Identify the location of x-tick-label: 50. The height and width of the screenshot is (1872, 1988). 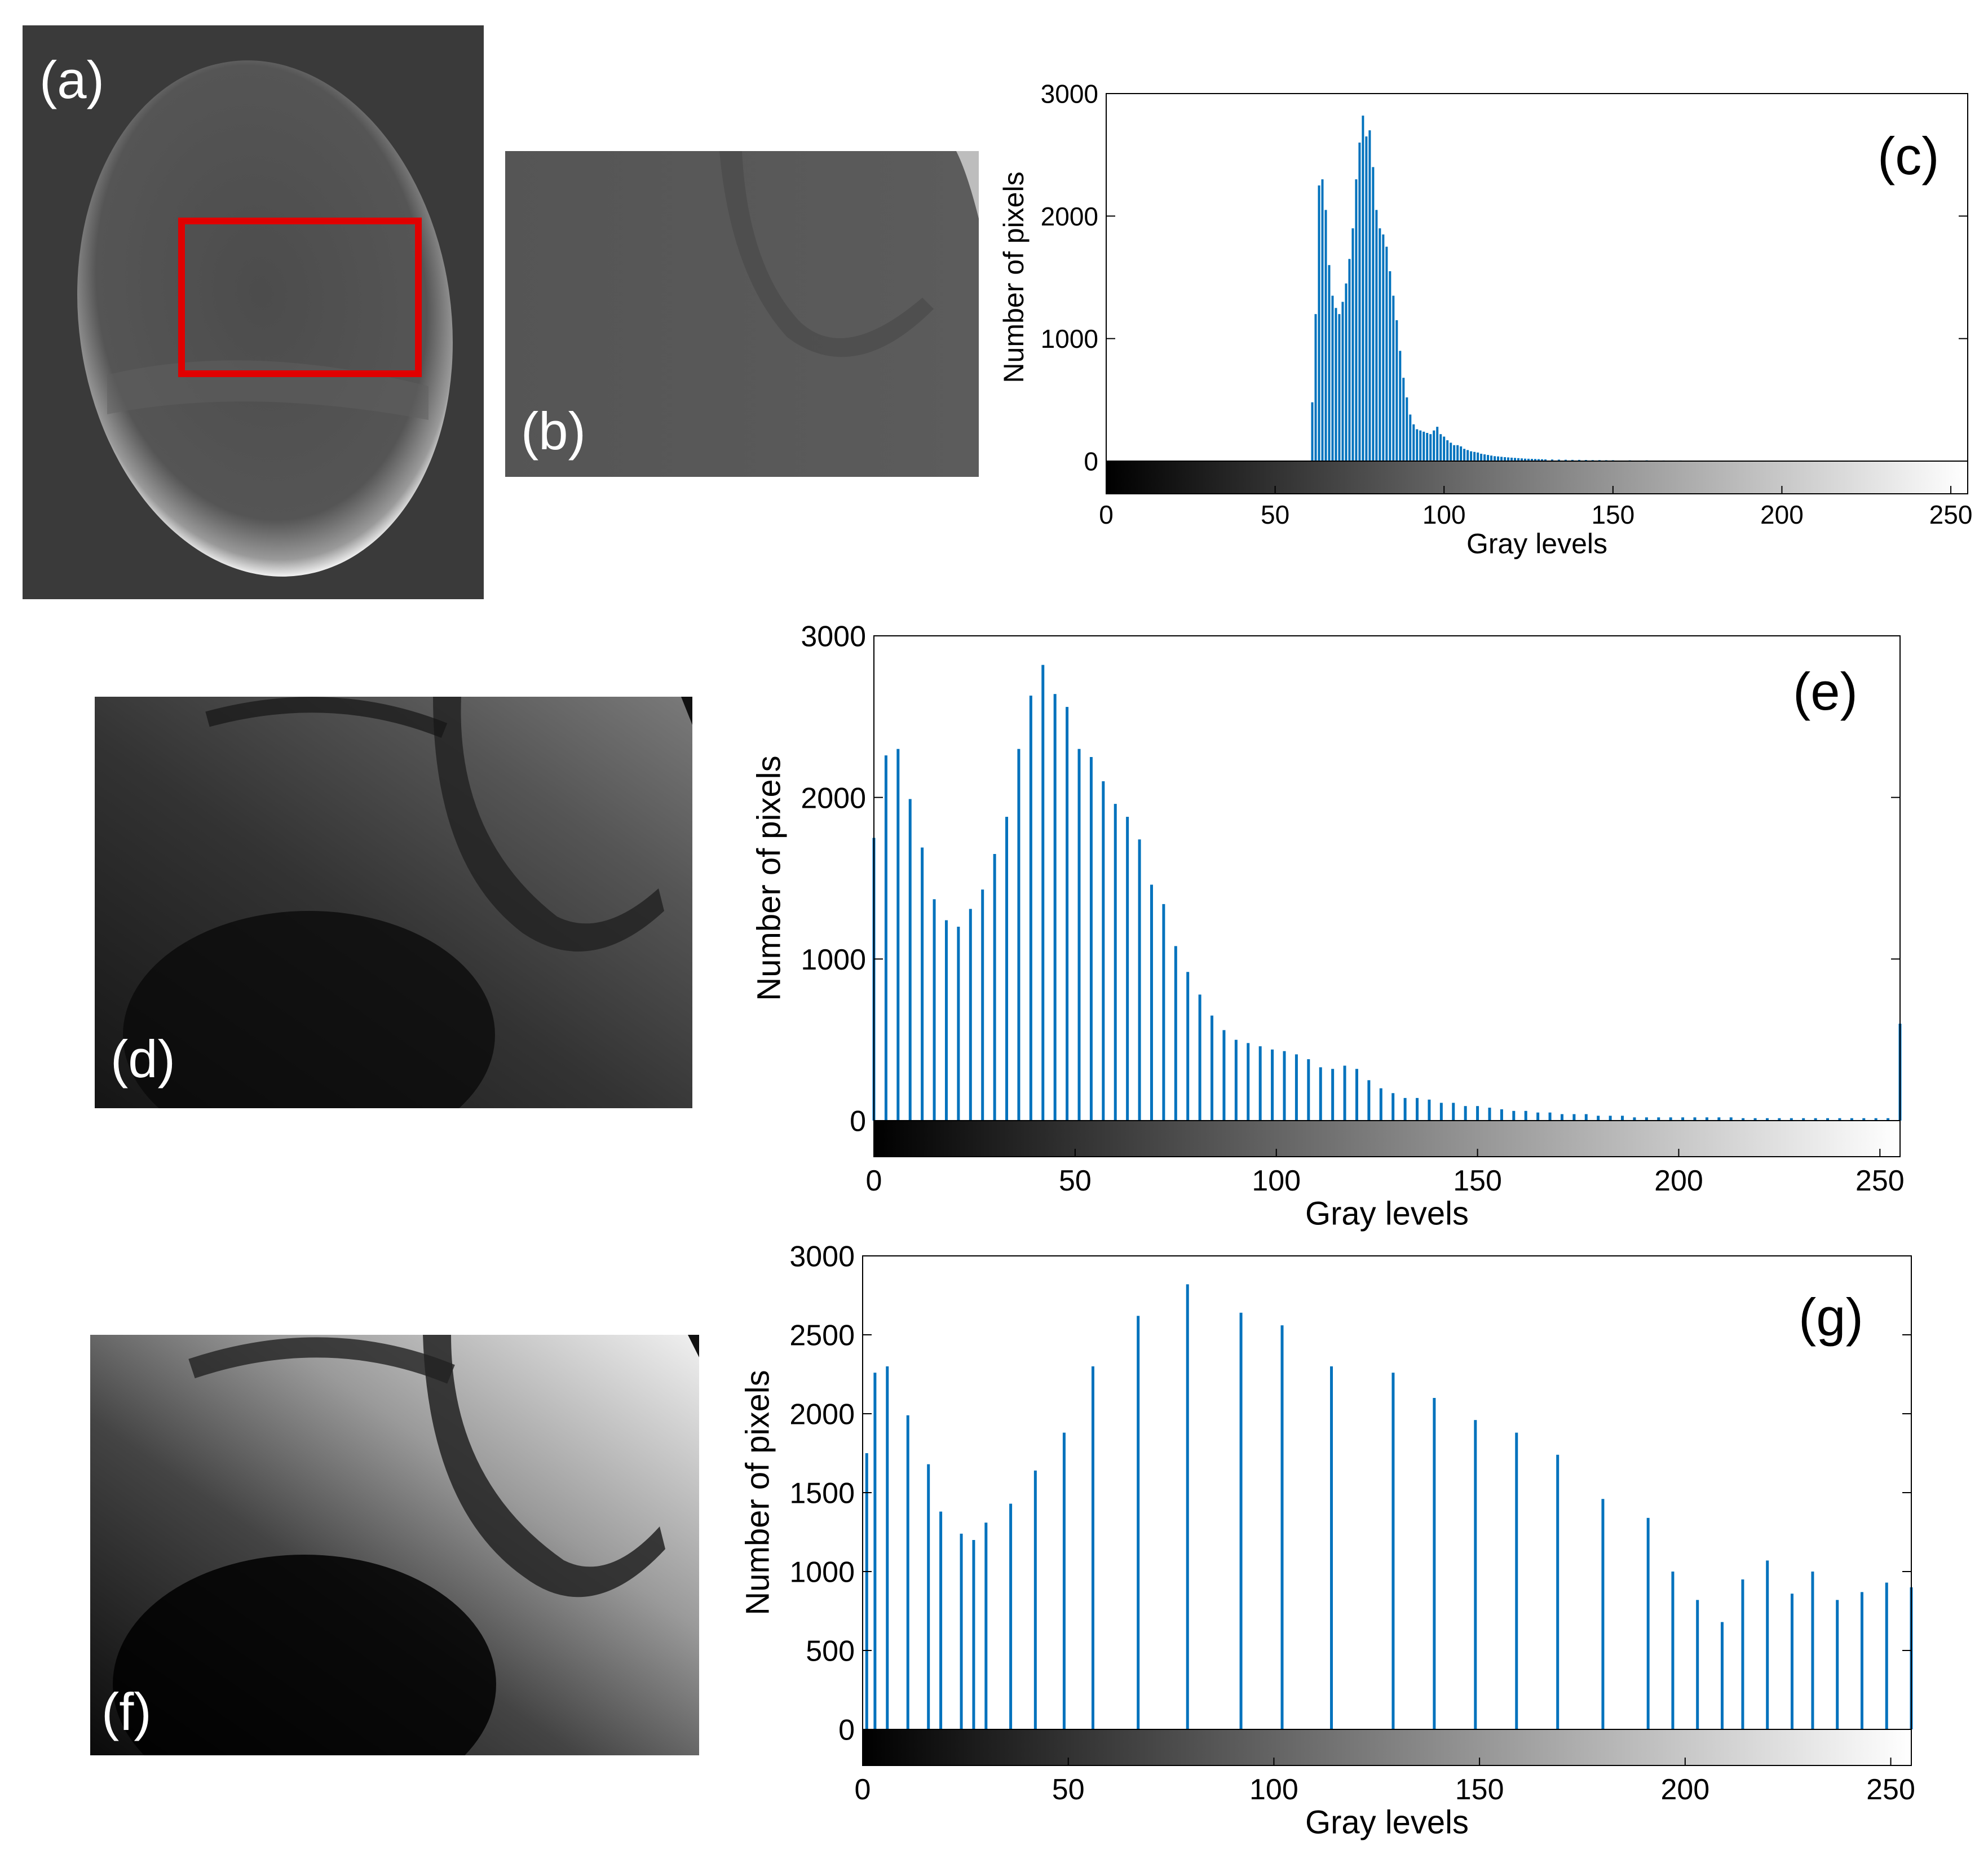
(1068, 1789).